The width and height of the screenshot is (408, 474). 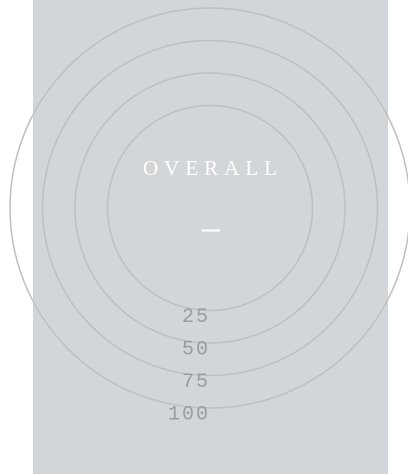 I want to click on ring-label: 50, so click(x=196, y=349).